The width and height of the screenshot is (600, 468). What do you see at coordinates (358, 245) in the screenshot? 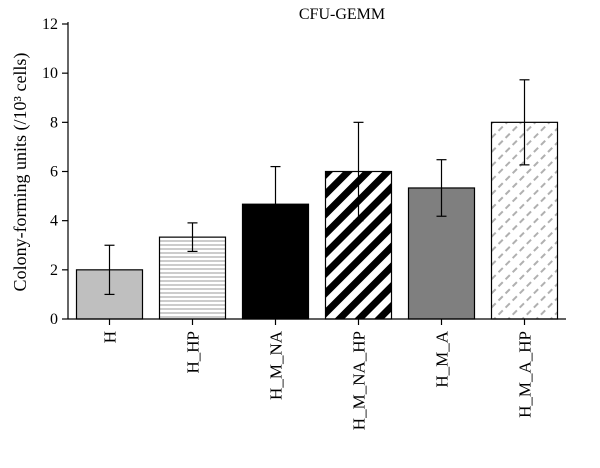
I see `bar-h-m-na-hp` at bounding box center [358, 245].